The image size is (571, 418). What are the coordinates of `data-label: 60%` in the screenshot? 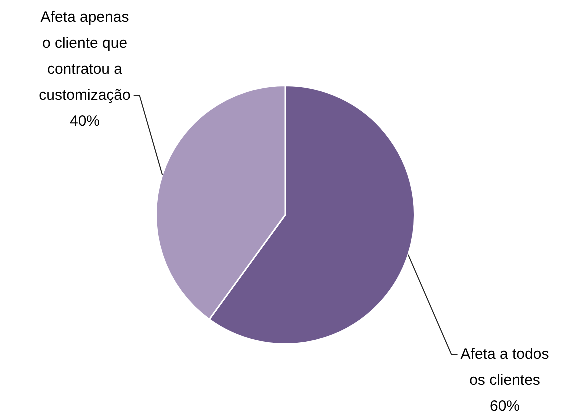 It's located at (505, 407).